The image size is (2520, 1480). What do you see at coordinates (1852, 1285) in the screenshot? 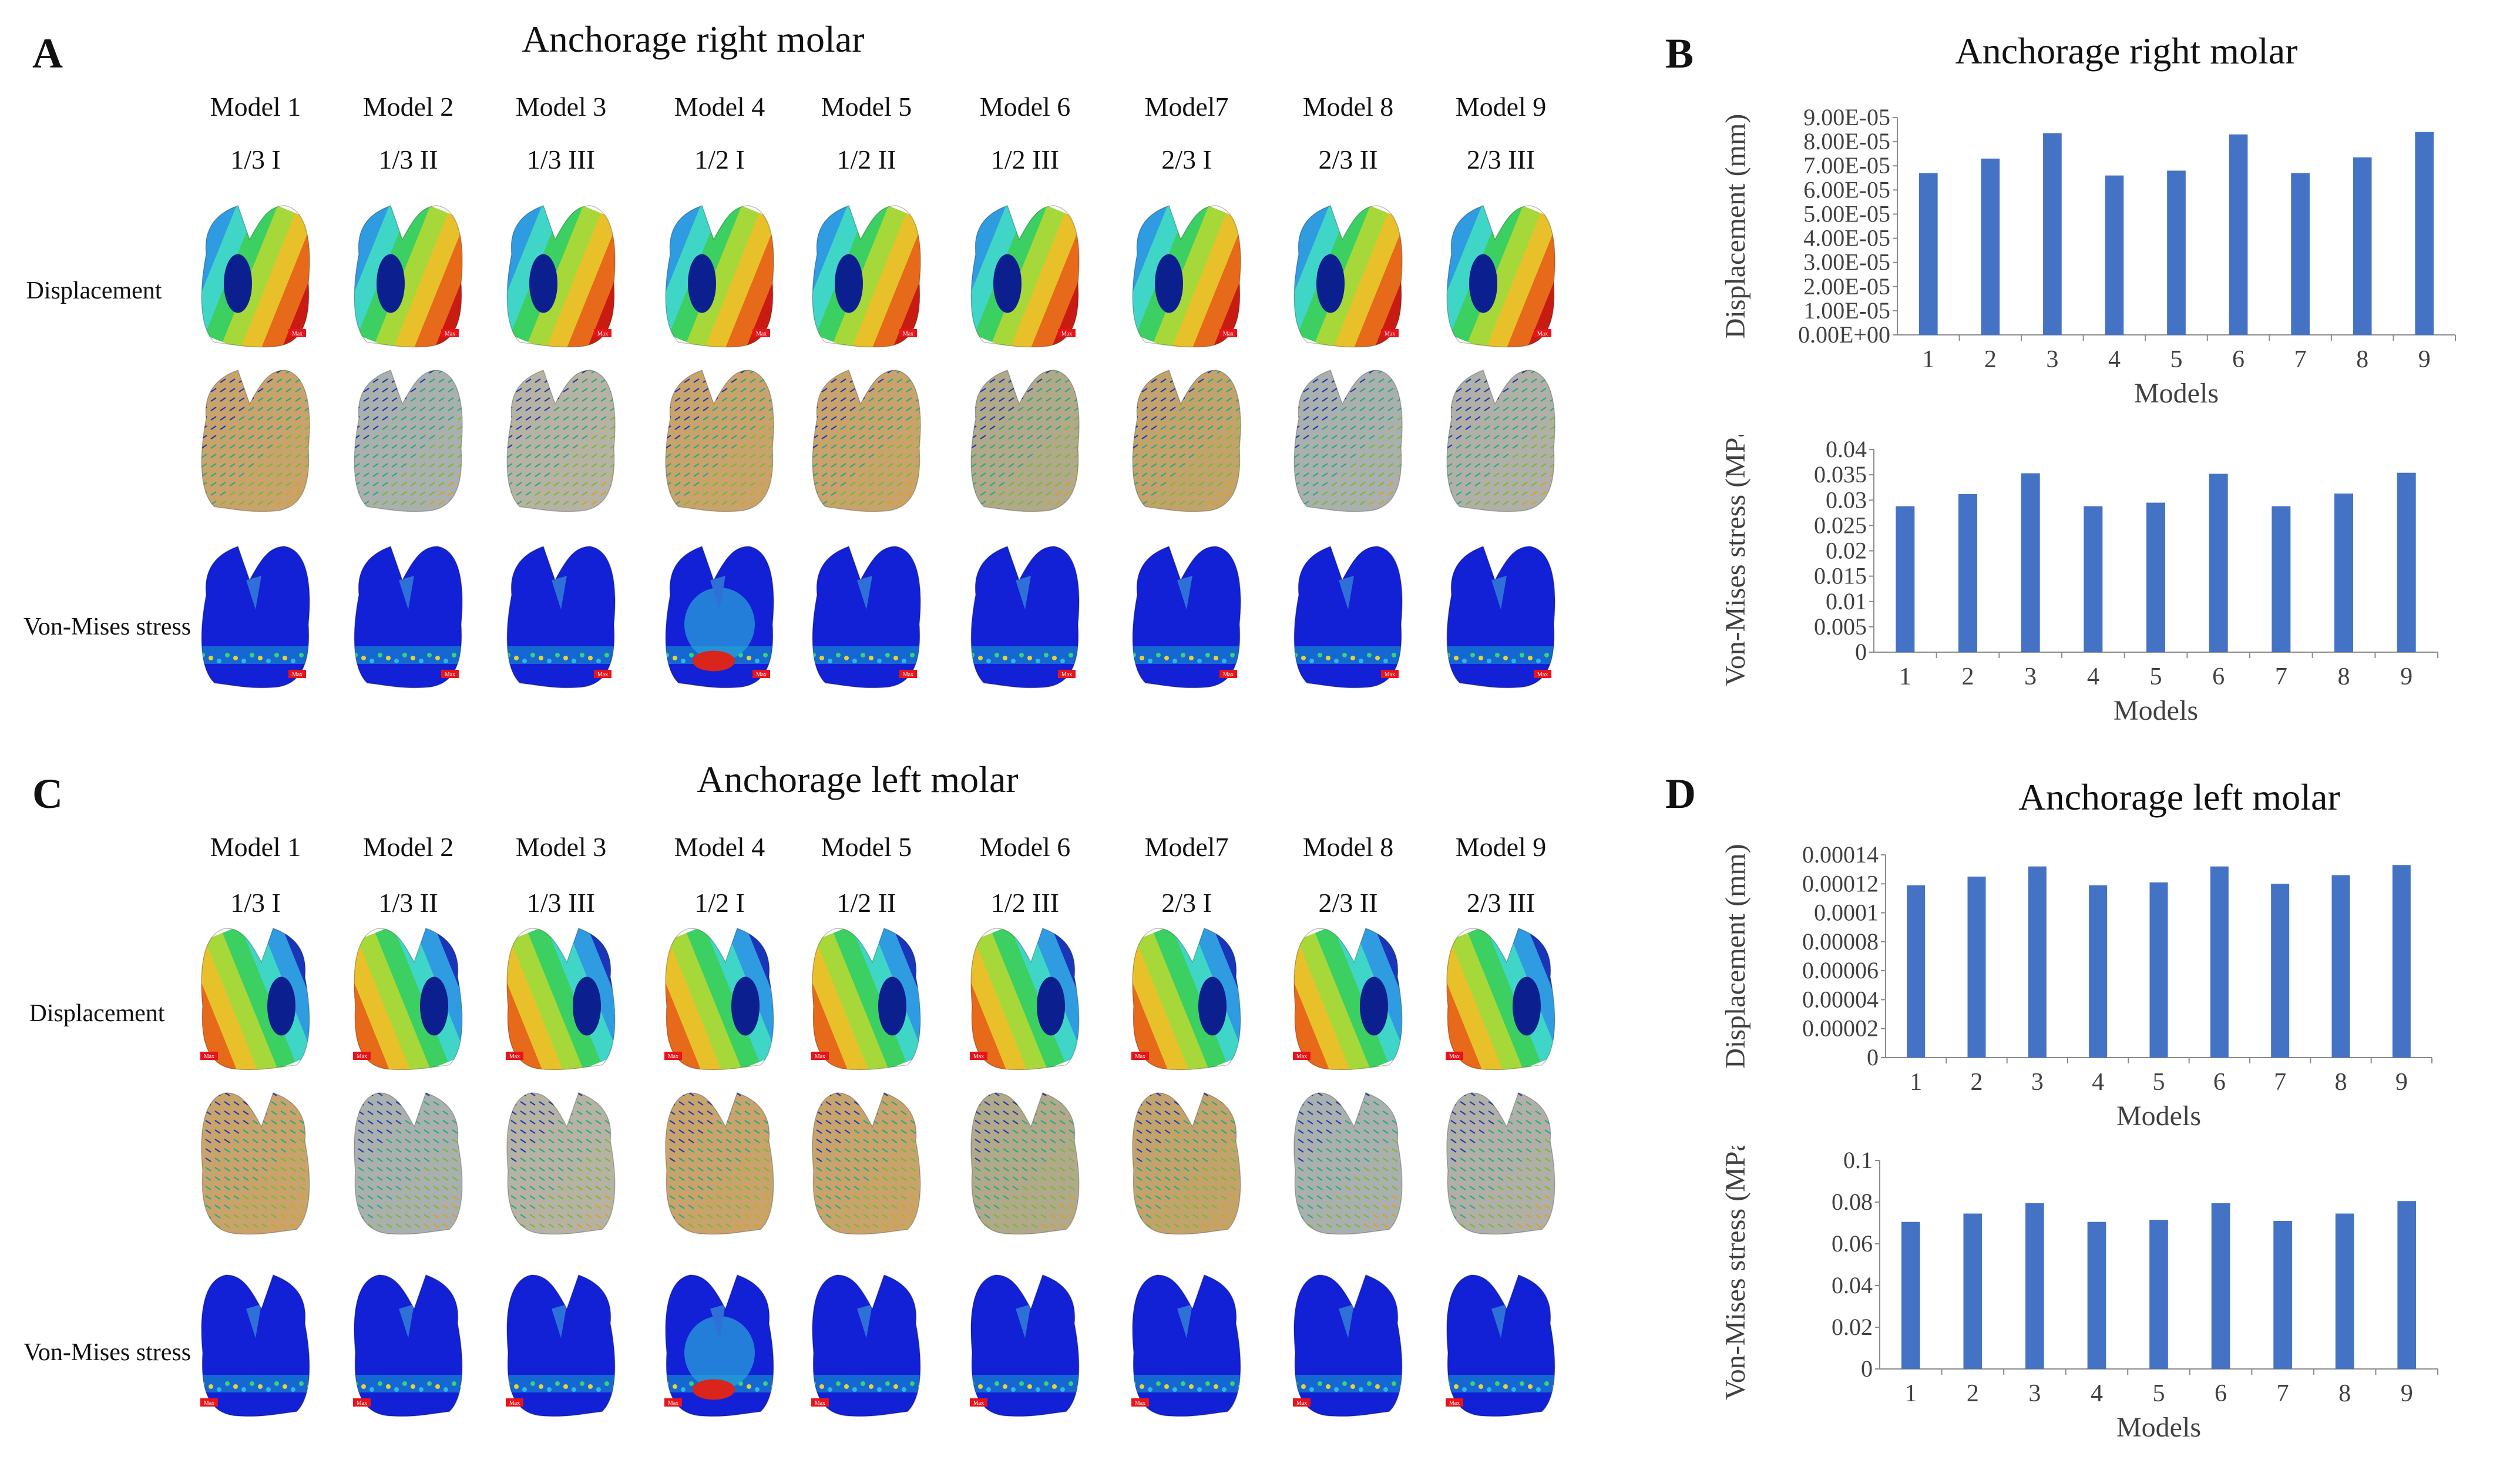
I see `y-tick-label: 0.04` at bounding box center [1852, 1285].